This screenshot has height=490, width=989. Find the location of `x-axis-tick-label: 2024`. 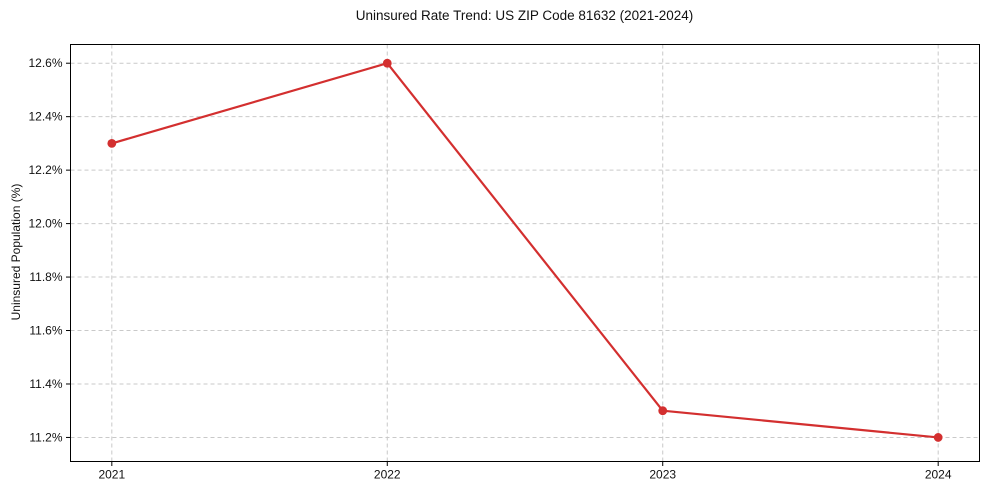

x-axis-tick-label: 2024 is located at coordinates (938, 475).